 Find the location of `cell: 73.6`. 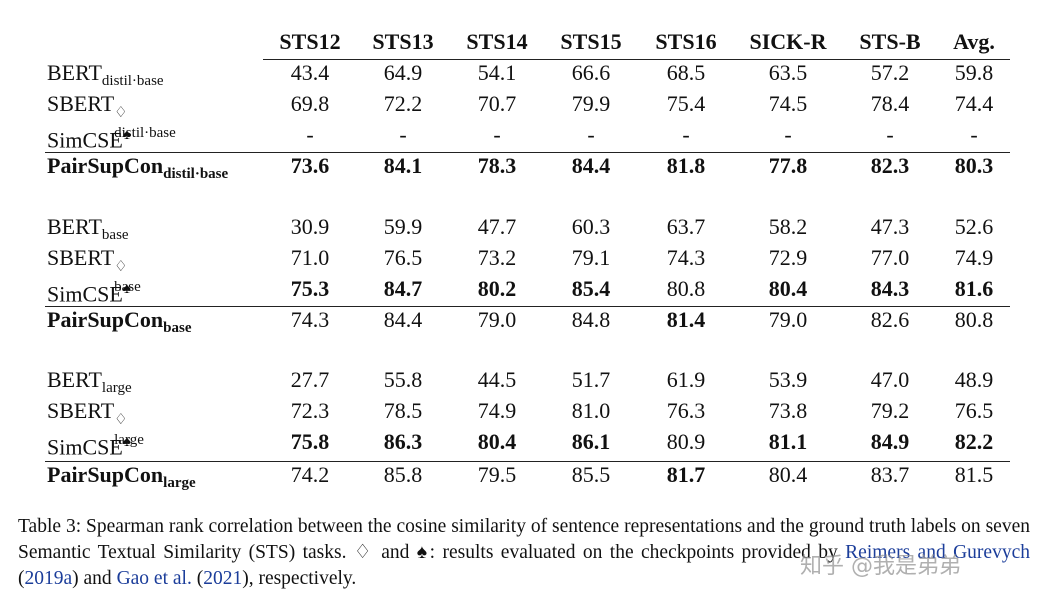

cell: 73.6 is located at coordinates (310, 165).